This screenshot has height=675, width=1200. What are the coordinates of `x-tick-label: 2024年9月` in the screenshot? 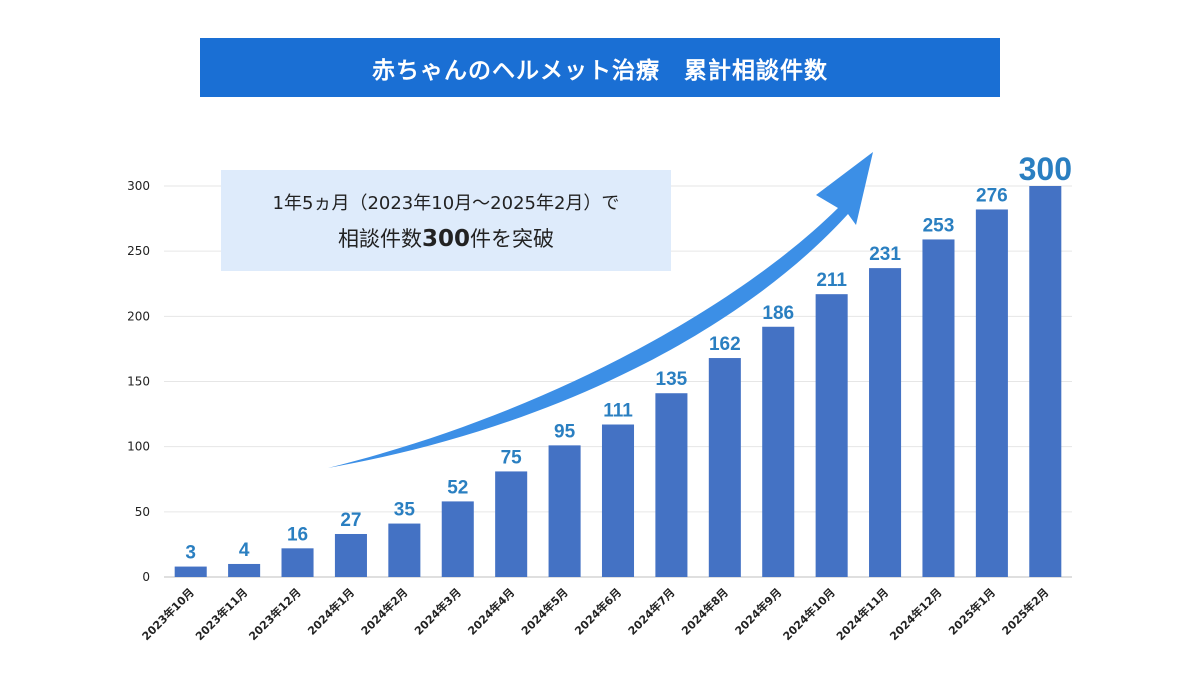 It's located at (758, 611).